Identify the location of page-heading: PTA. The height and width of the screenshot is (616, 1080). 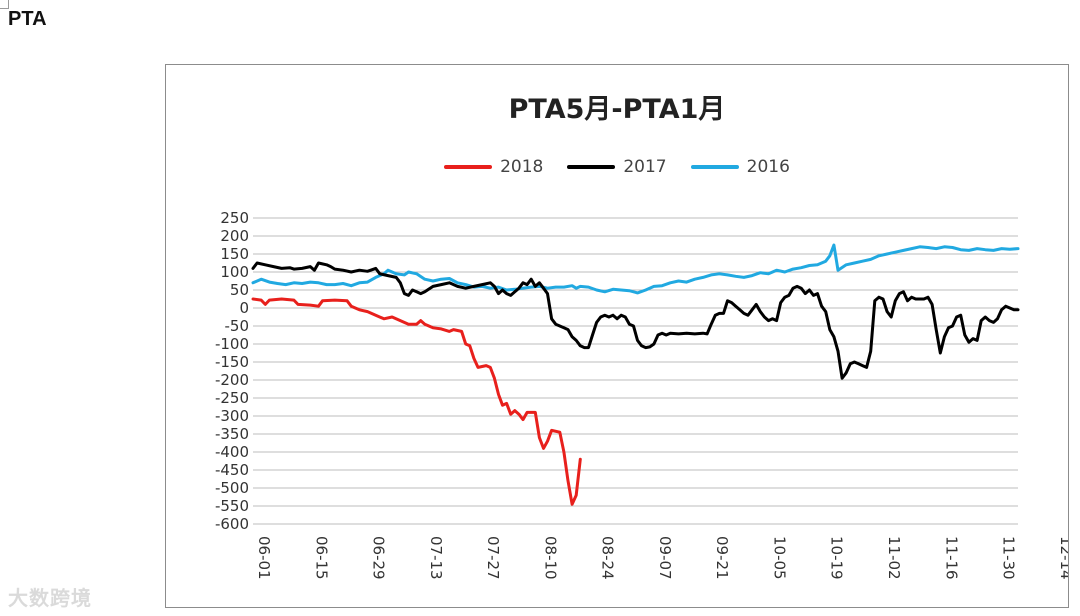
(27, 19).